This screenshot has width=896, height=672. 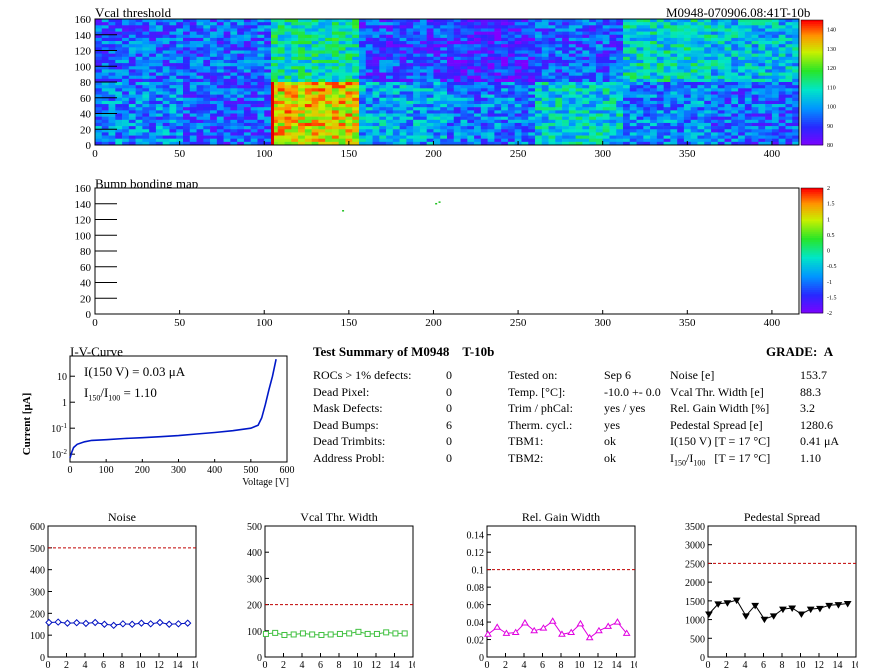 What do you see at coordinates (612, 424) in the screenshot?
I see `summary-middle-value: yes` at bounding box center [612, 424].